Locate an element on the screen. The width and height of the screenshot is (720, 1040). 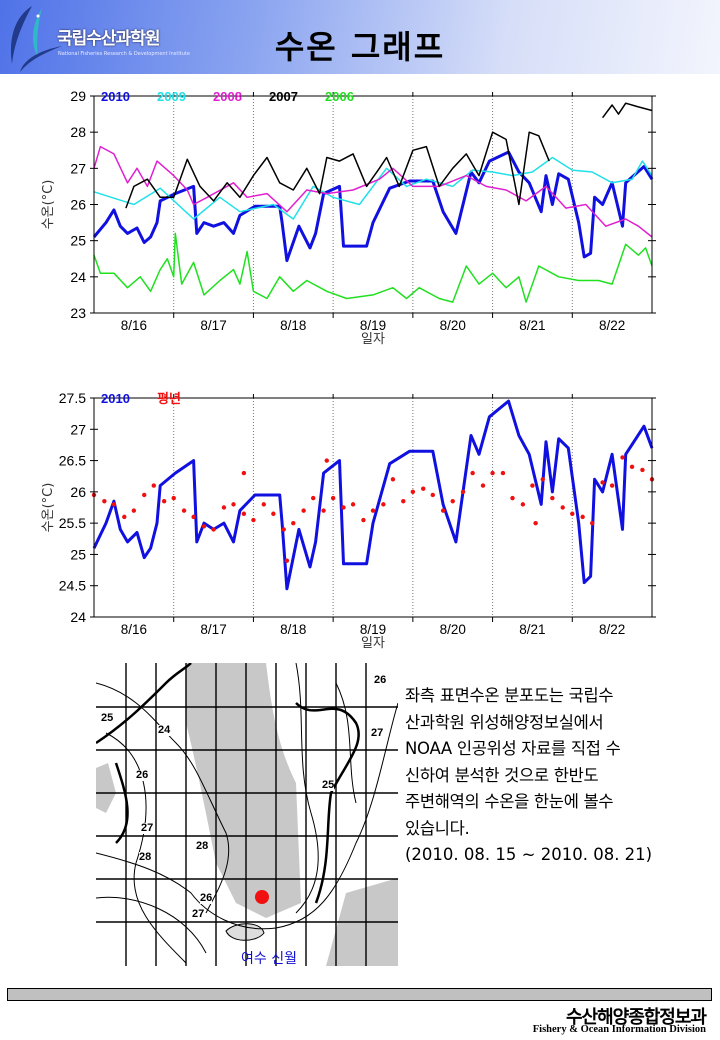
description-line: 주변해역의 수온을 한눈에 볼수 is located at coordinates (509, 801).